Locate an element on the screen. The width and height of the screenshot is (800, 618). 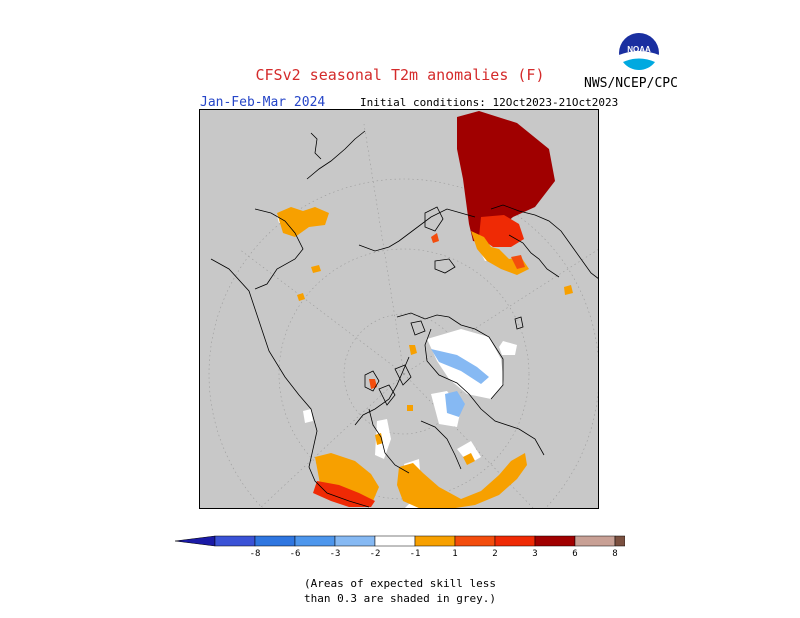
color-scale-label: -6 is located at coordinates (295, 554).